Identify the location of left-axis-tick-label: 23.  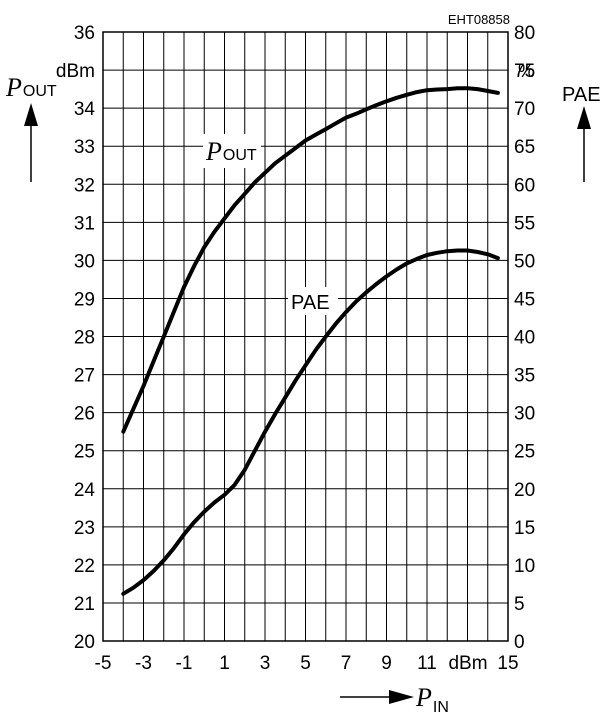
(84, 528).